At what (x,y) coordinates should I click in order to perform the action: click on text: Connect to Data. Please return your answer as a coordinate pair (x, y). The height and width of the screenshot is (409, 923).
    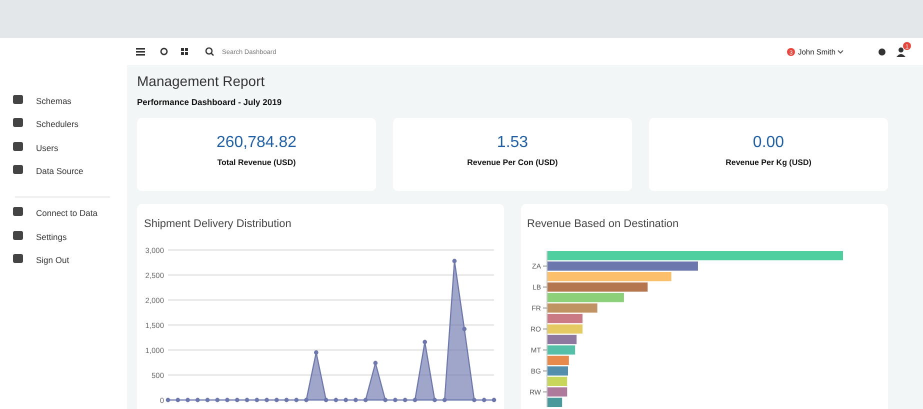
    Looking at the image, I should click on (67, 213).